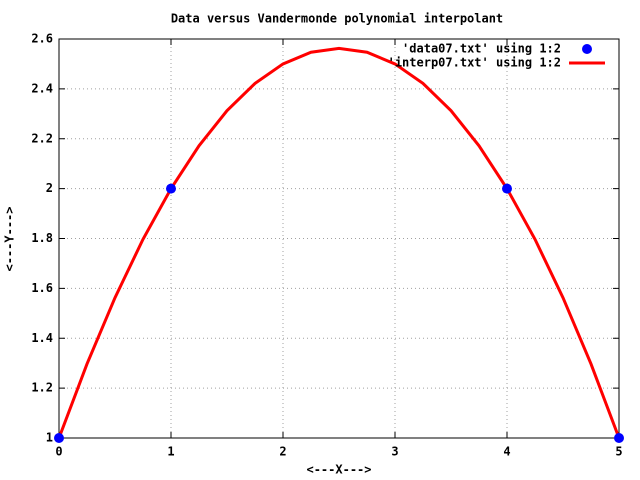 This screenshot has width=640, height=480. What do you see at coordinates (10, 238) in the screenshot?
I see `y-axis-label: <---Y--->` at bounding box center [10, 238].